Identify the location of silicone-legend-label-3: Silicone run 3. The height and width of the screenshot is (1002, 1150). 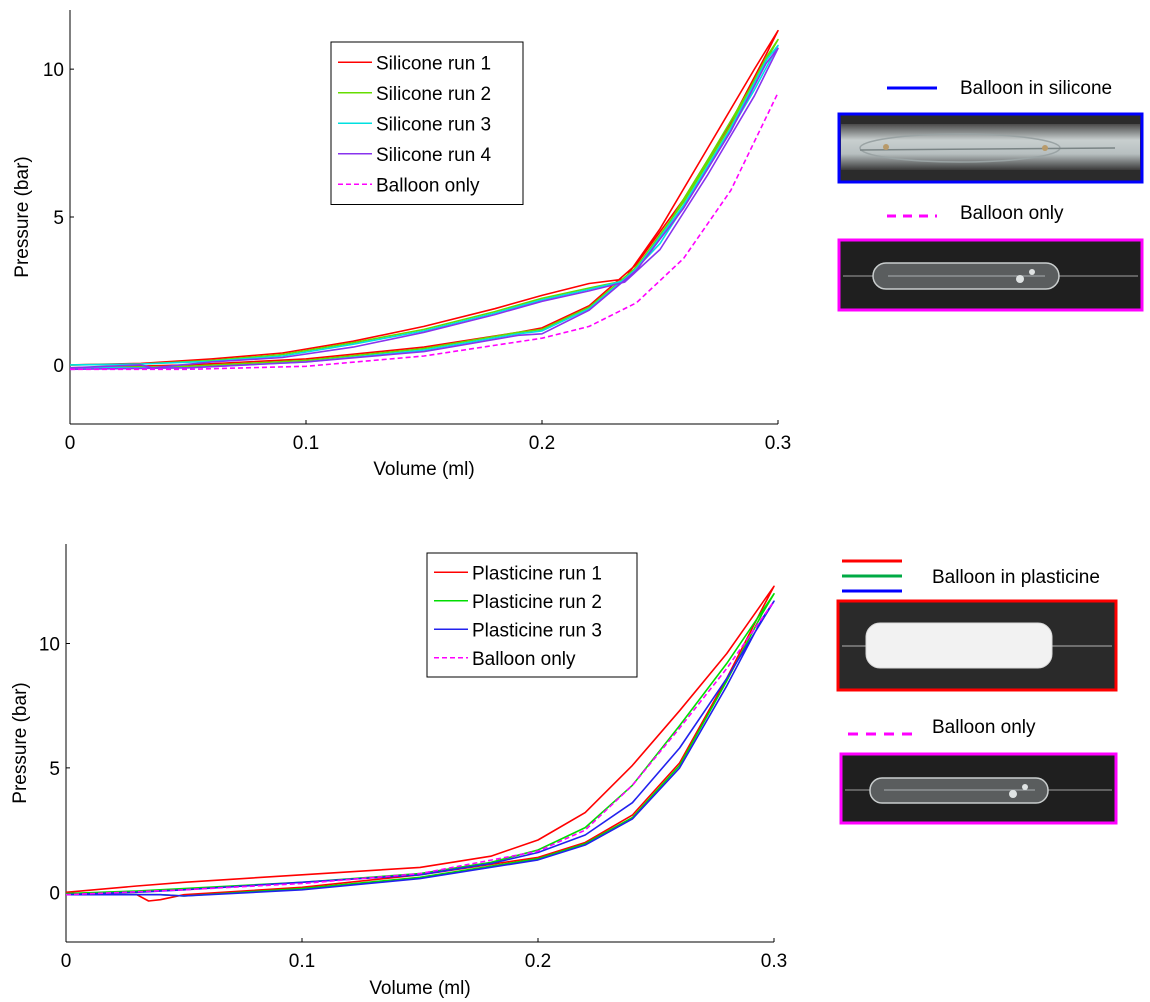
(433, 124).